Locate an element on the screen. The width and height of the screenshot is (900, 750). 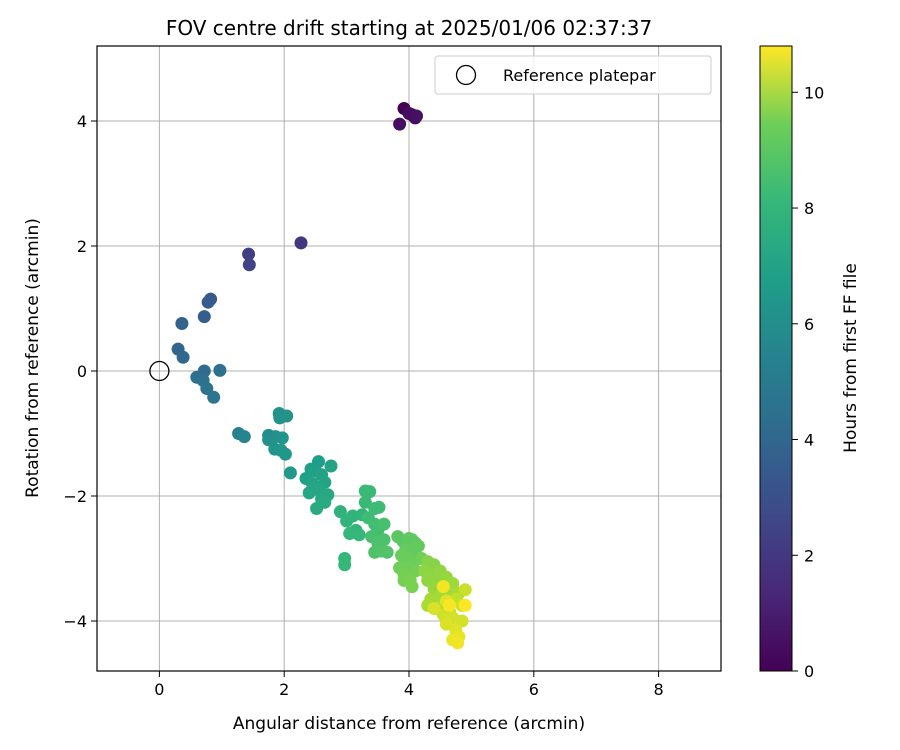
y-tick-label: 0 is located at coordinates (82, 371).